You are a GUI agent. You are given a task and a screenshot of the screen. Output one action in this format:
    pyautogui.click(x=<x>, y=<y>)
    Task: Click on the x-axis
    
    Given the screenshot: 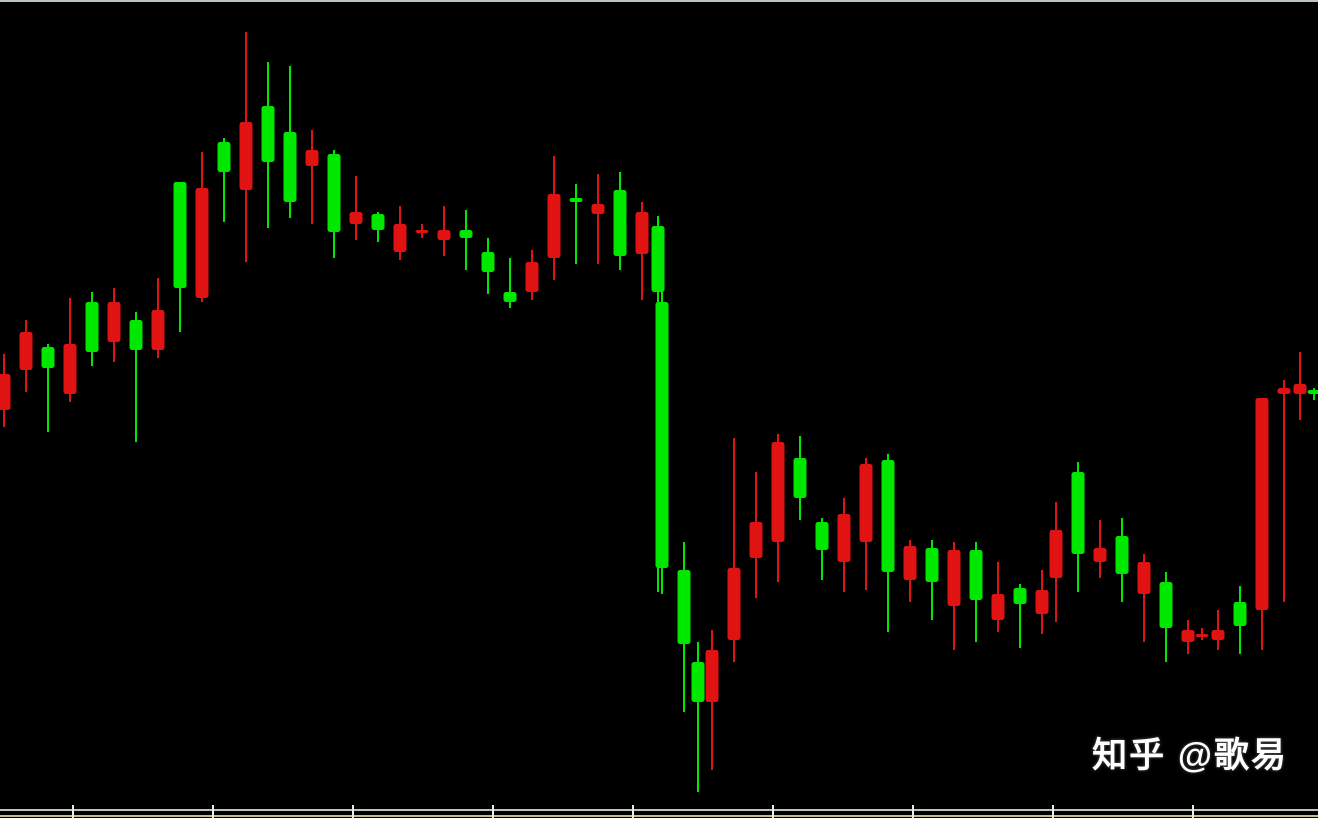 What is the action you would take?
    pyautogui.click(x=659, y=811)
    